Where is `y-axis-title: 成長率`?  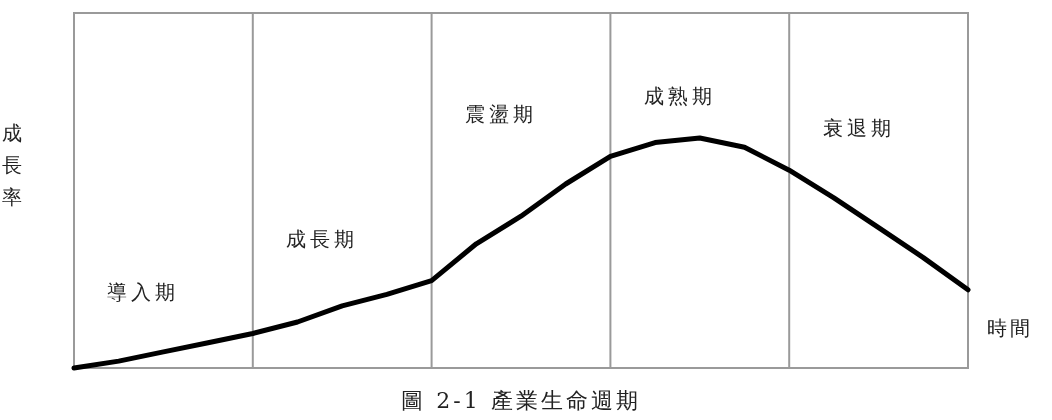
y-axis-title: 成長率 is located at coordinates (12, 165).